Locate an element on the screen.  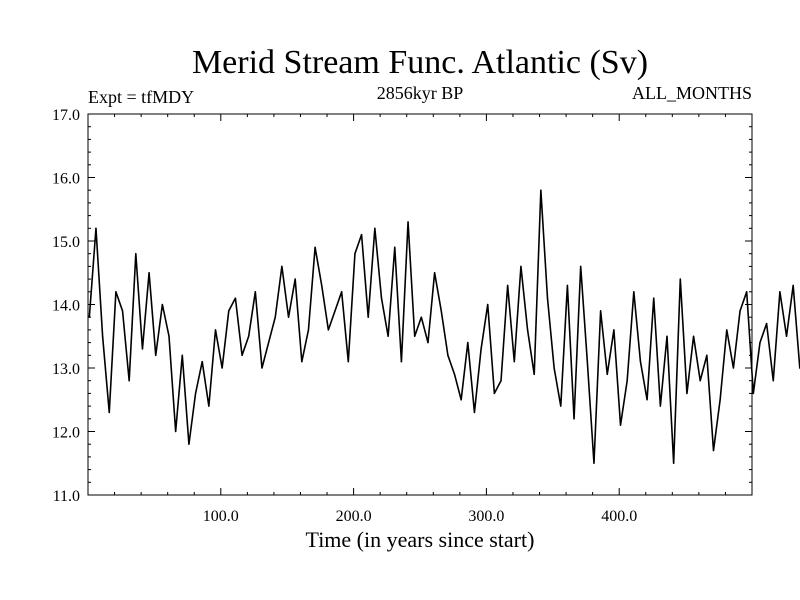
x-tick-label: 300.0 is located at coordinates (486, 516).